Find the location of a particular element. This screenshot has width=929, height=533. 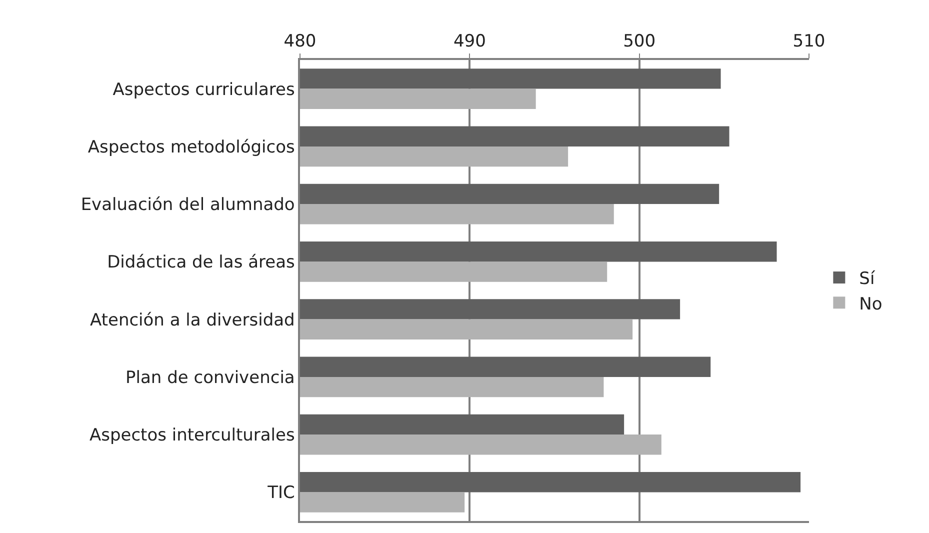

x-tick-label: 480 is located at coordinates (300, 41).